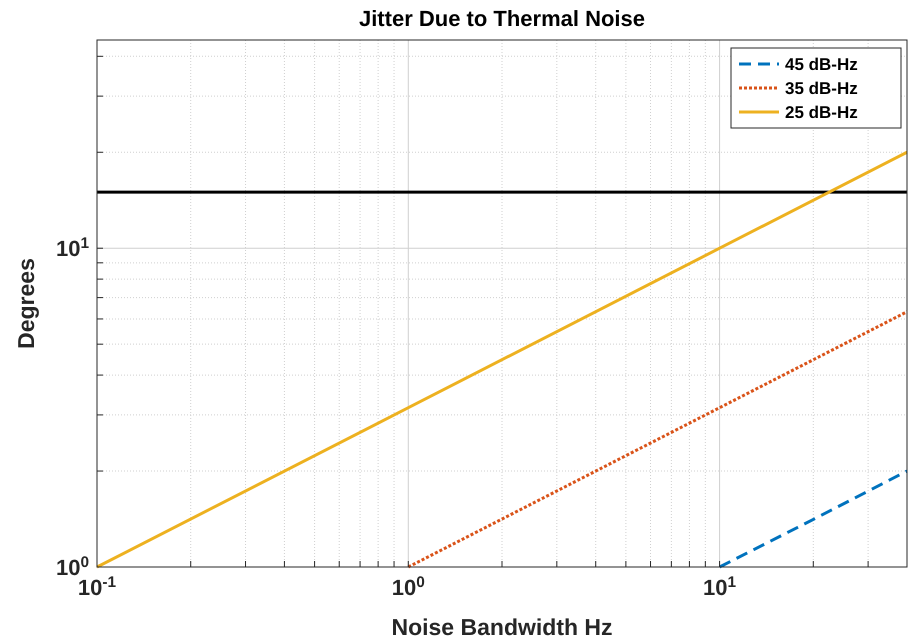 This screenshot has height=643, width=909. What do you see at coordinates (720, 587) in the screenshot?
I see `x-tick-label: 10$^{1}$` at bounding box center [720, 587].